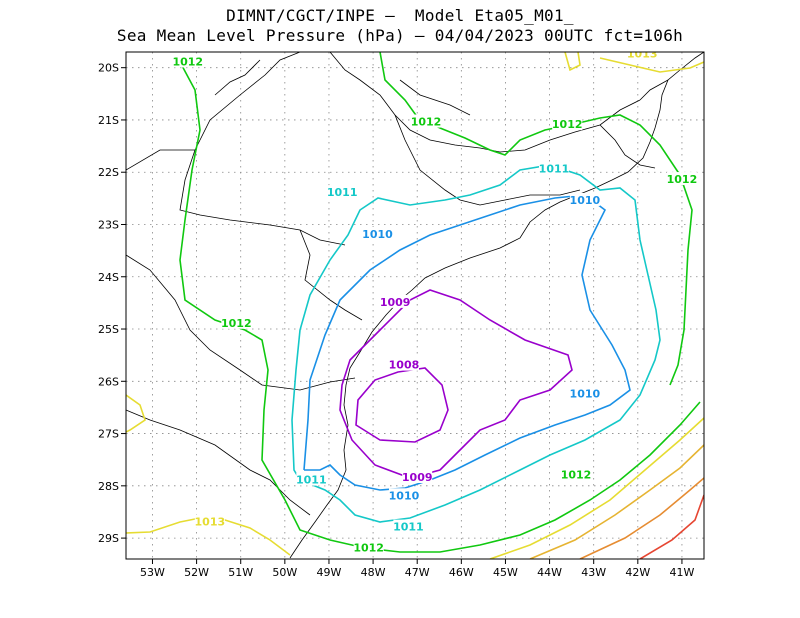 This screenshot has width=800, height=618. Describe the element at coordinates (108, 68) in the screenshot. I see `lat-tick-label: 20S` at that location.